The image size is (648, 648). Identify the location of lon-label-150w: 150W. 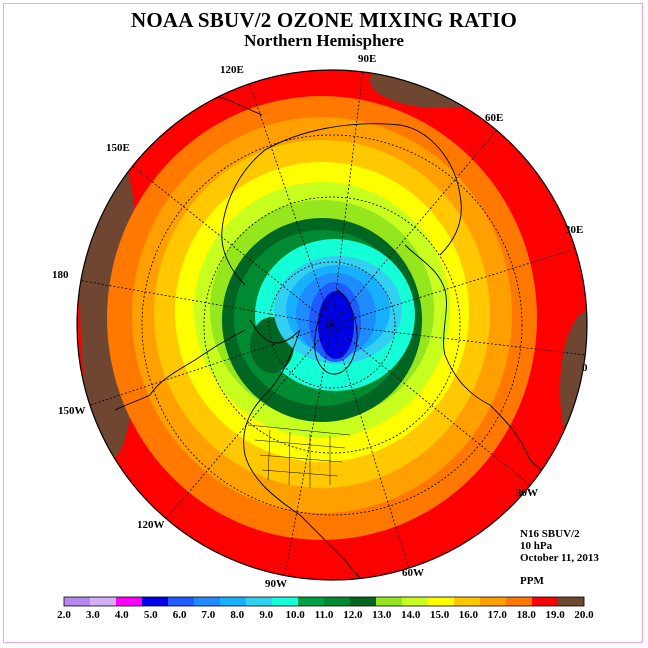
(72, 411).